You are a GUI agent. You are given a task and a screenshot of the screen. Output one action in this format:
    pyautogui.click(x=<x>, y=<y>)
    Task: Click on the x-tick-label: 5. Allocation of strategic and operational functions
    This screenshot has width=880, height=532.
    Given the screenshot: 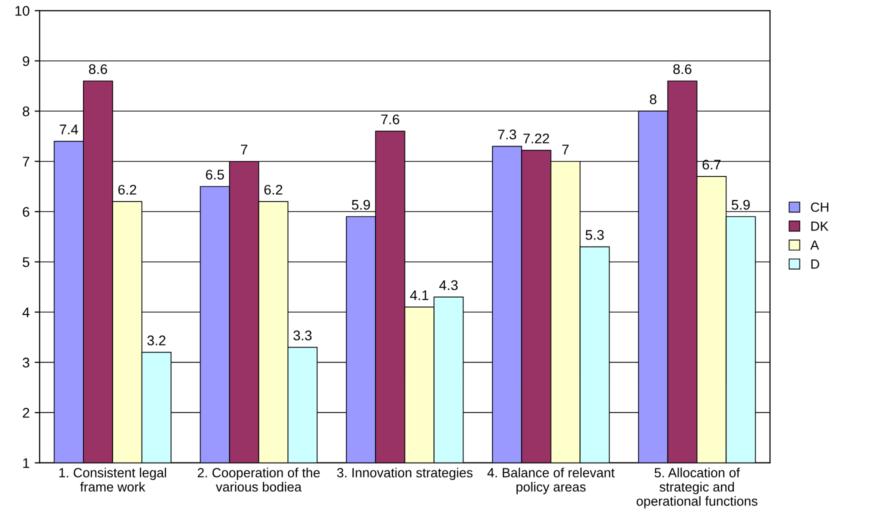 What is the action you would take?
    pyautogui.click(x=697, y=488)
    